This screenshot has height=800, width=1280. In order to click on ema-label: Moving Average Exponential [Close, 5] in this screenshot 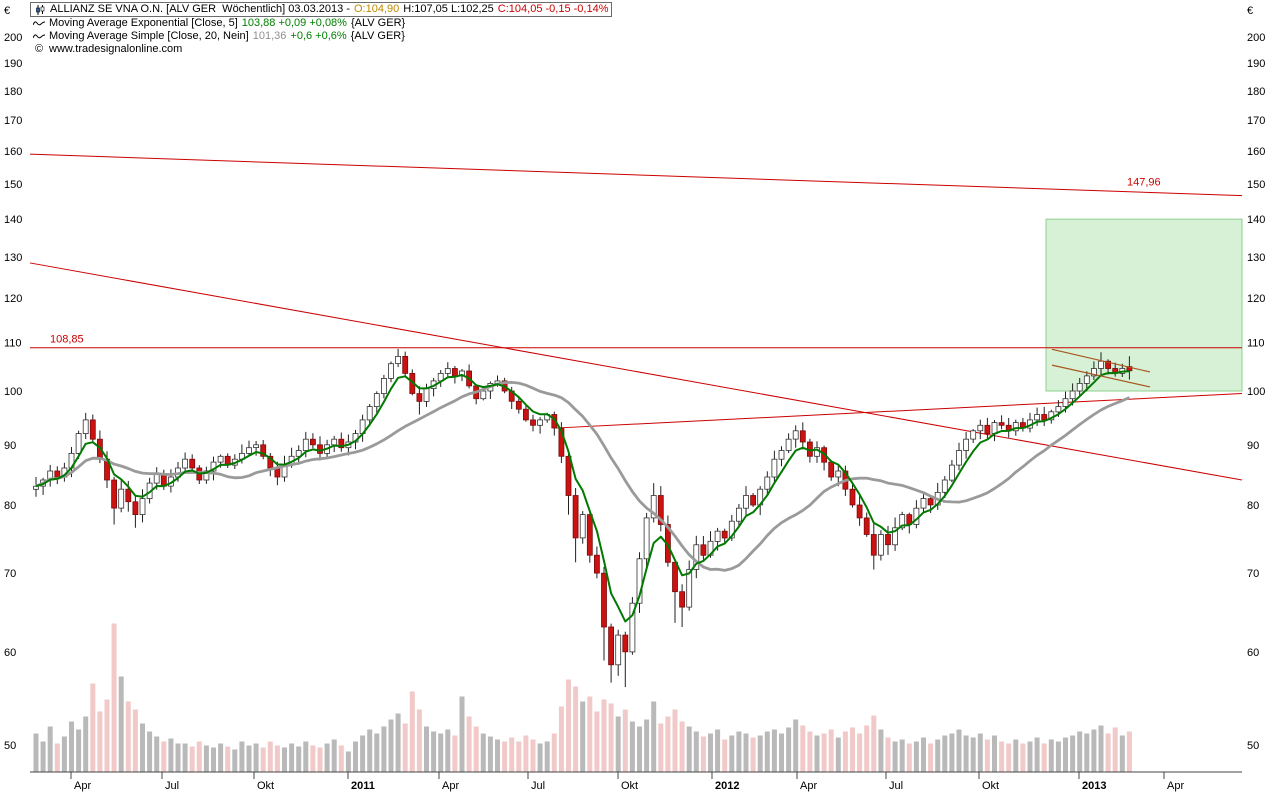, I will do `click(143, 23)`.